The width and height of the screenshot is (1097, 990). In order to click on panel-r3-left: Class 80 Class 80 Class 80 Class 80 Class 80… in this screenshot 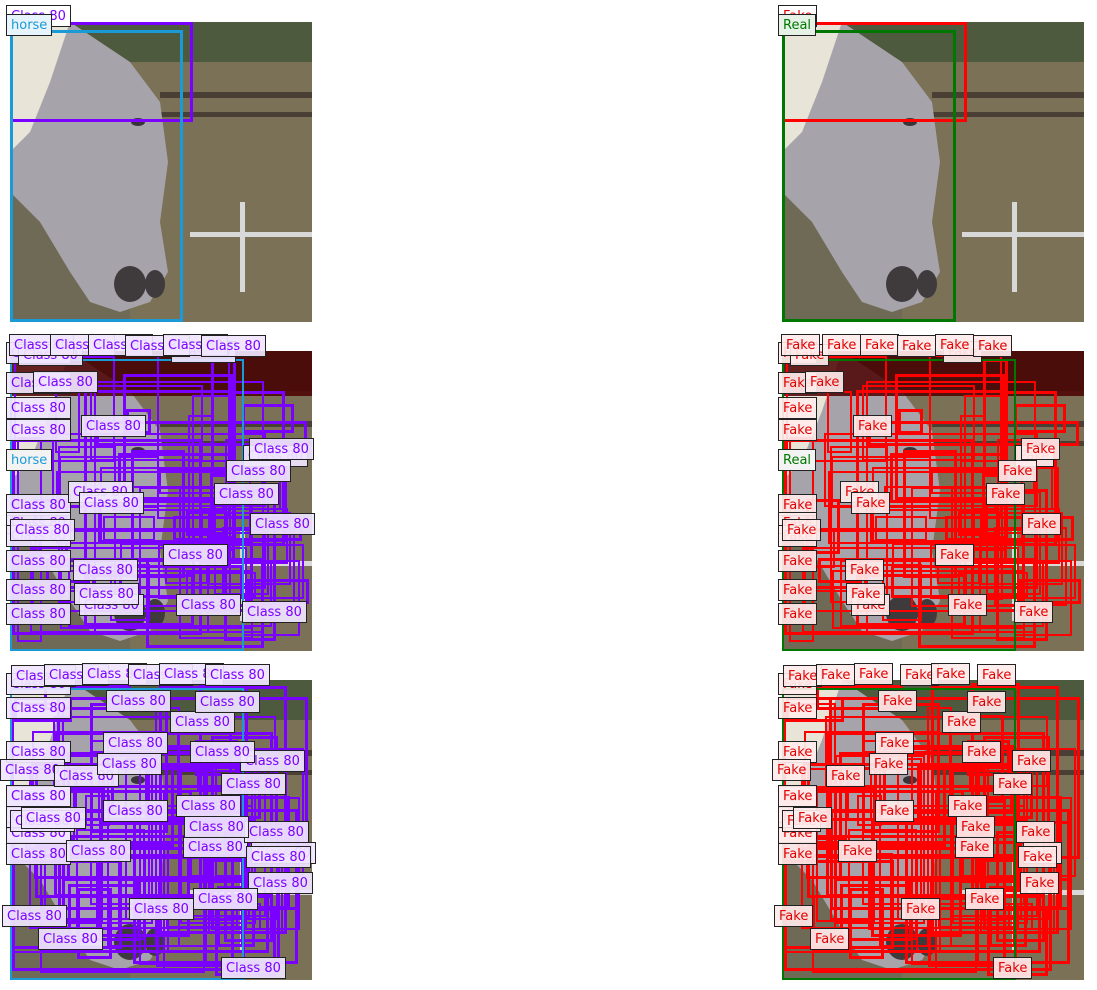, I will do `click(158, 821)`.